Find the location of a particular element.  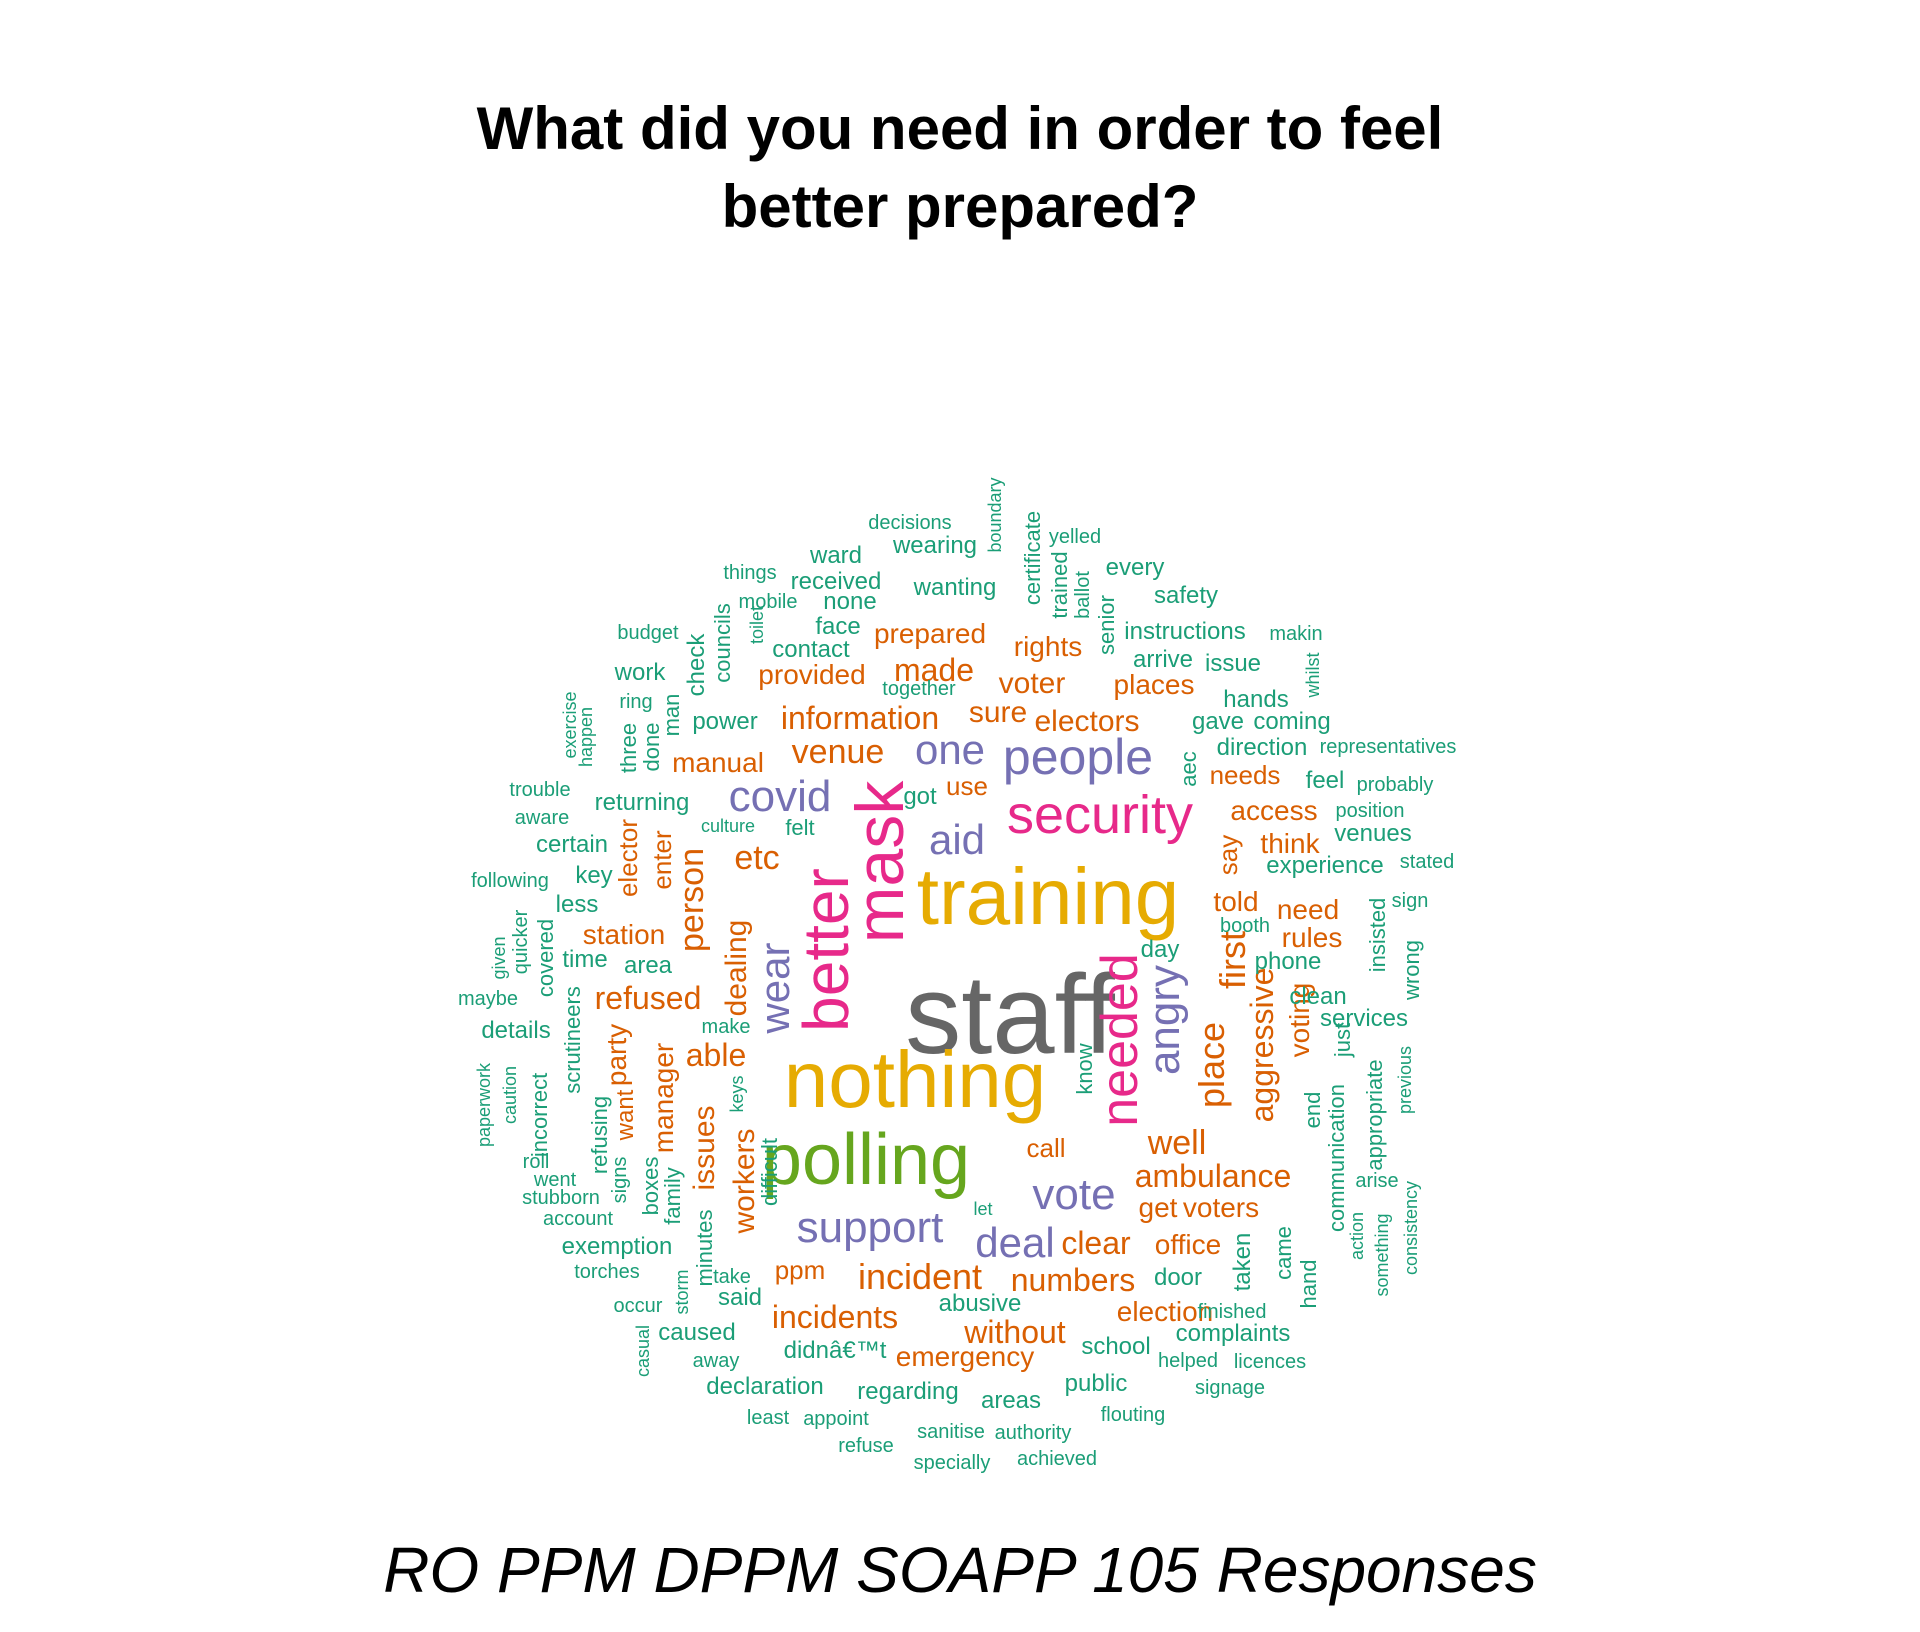

word: specially is located at coordinates (952, 1463).